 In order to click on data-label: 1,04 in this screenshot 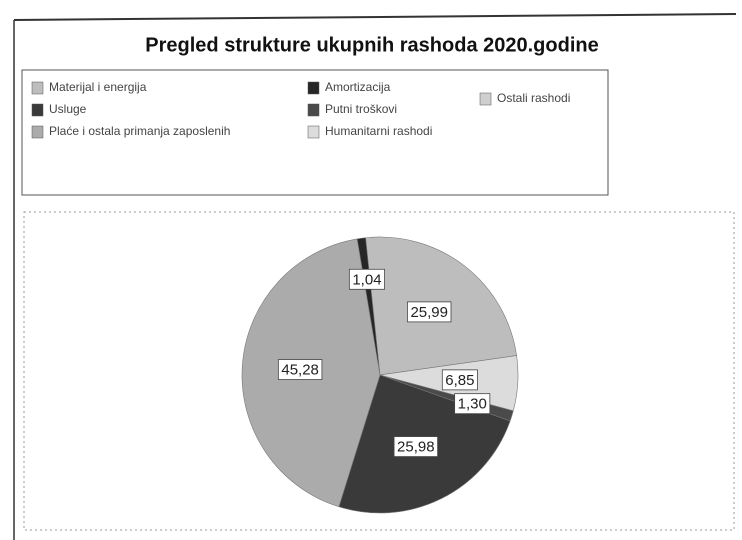, I will do `click(366, 279)`.